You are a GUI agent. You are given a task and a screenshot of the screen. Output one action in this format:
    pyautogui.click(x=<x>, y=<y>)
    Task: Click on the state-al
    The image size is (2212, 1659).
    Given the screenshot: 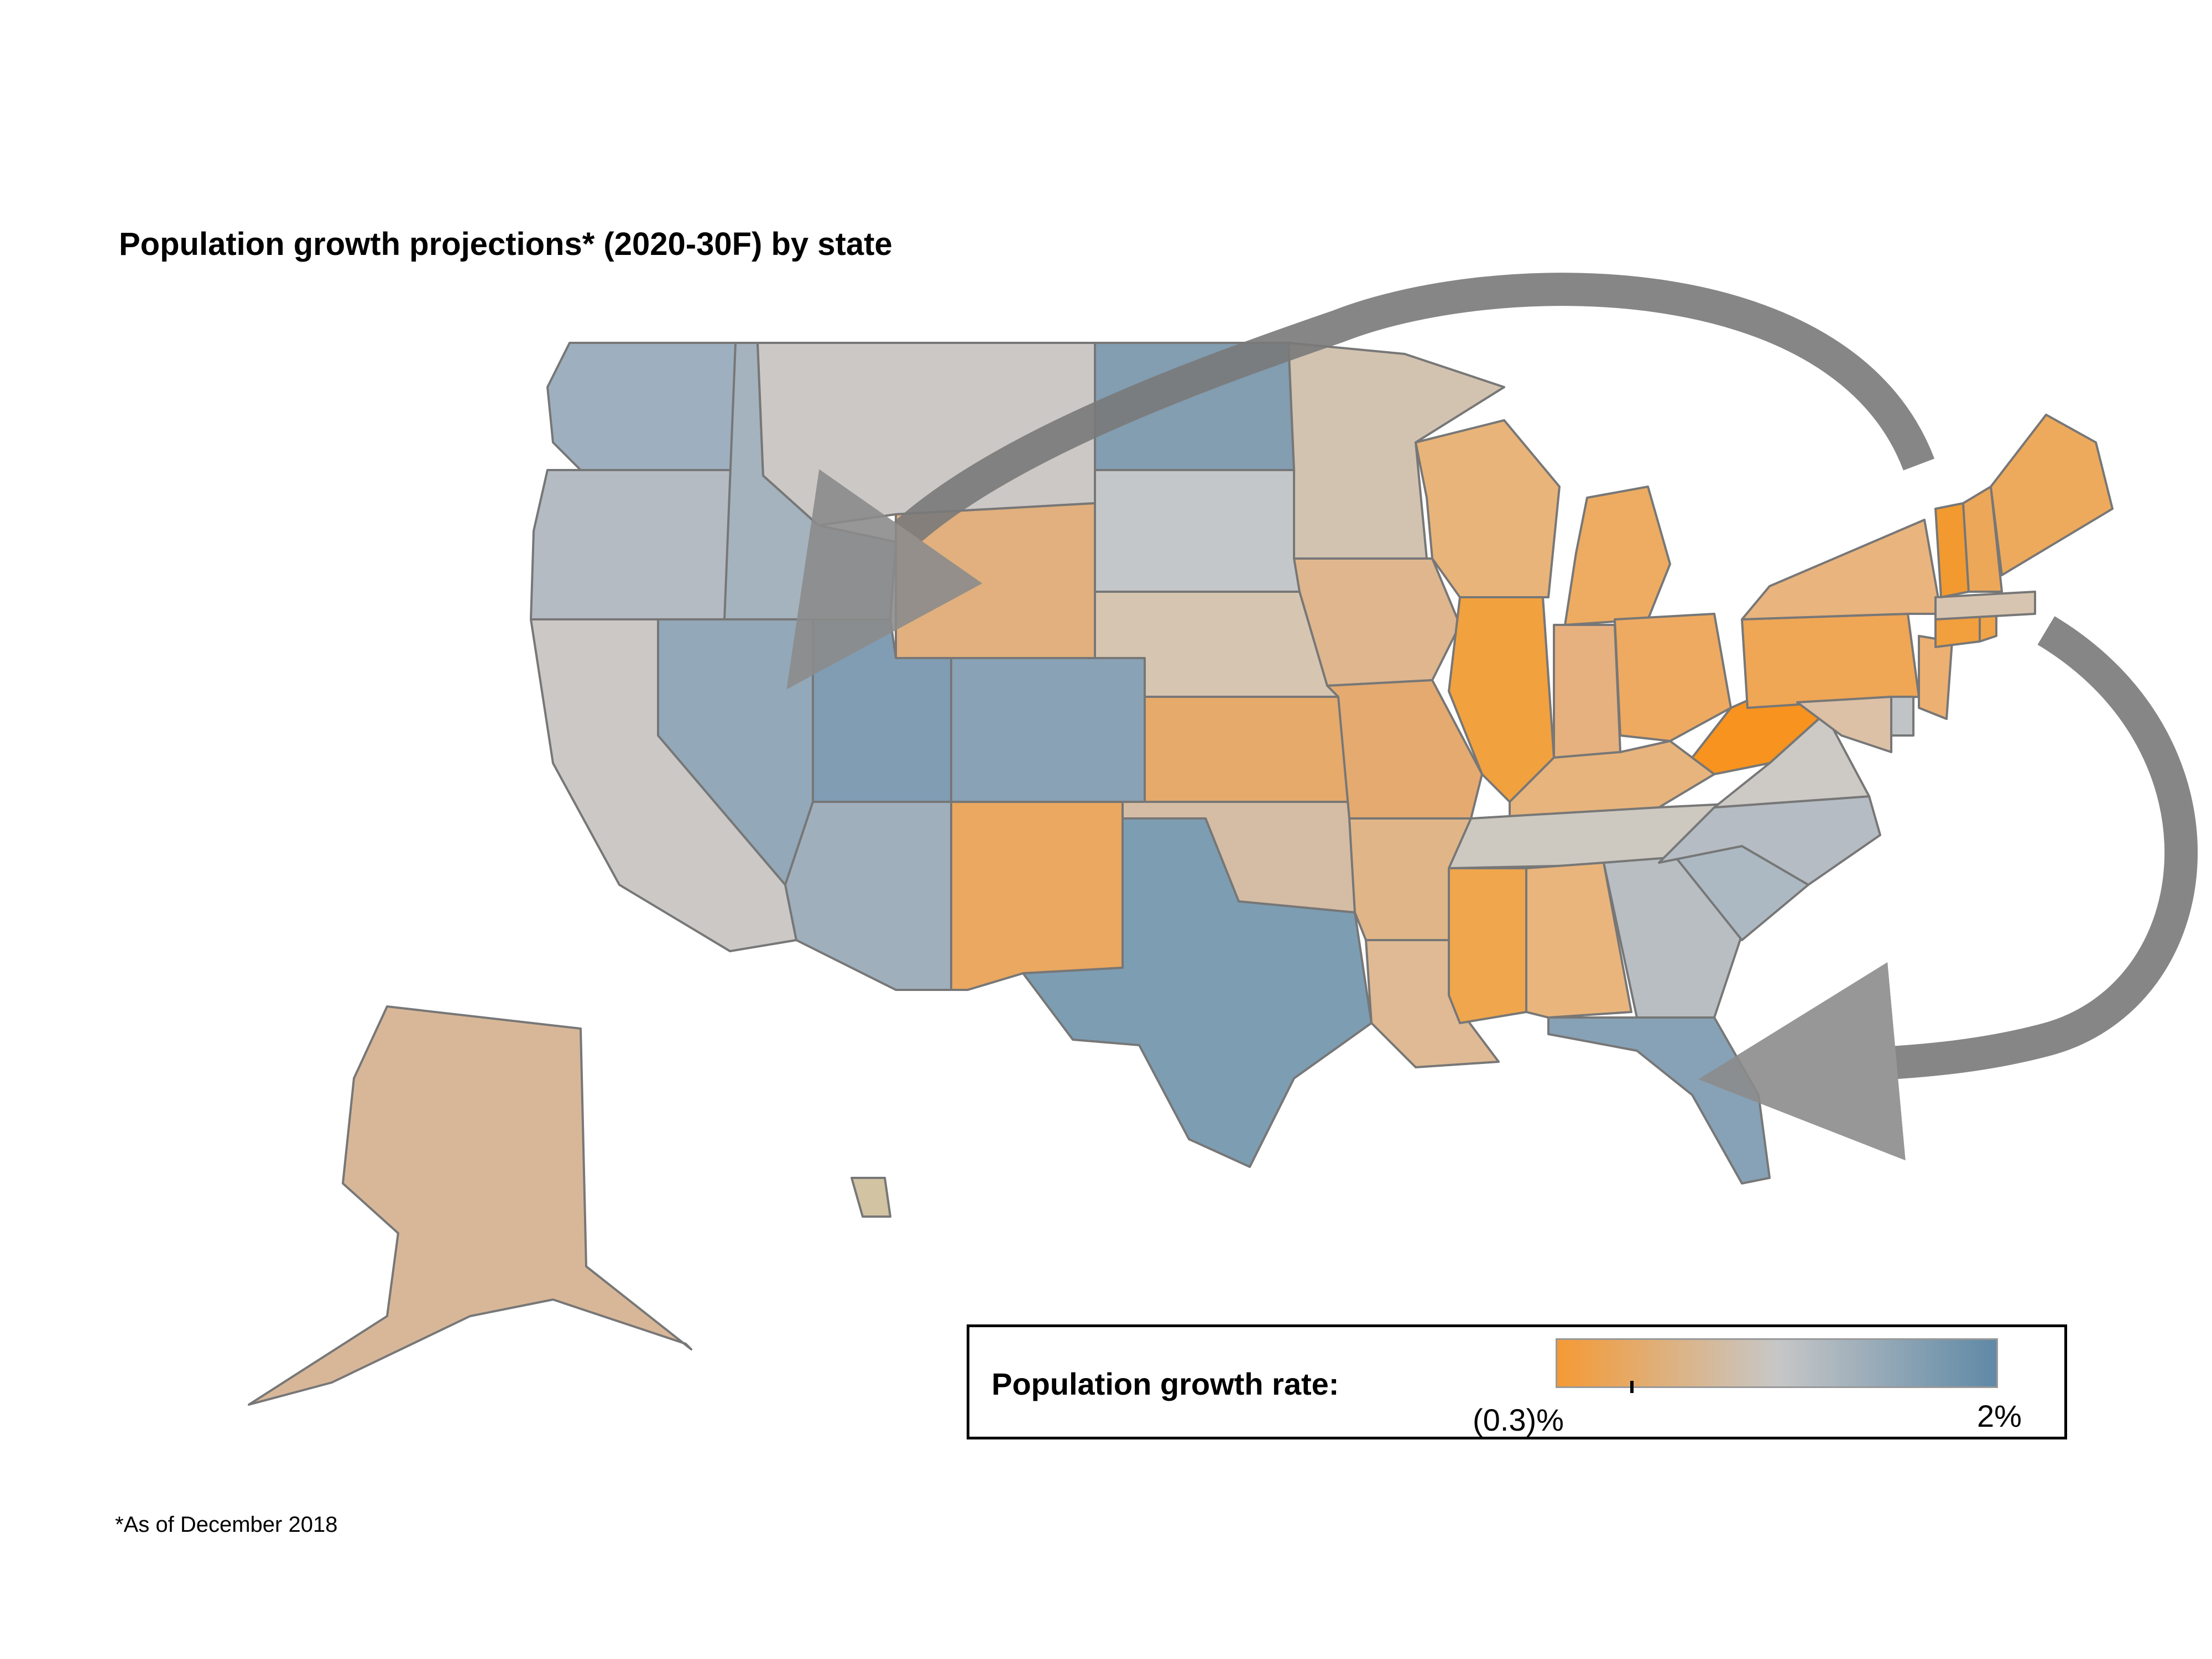 What is the action you would take?
    pyautogui.click(x=1579, y=941)
    